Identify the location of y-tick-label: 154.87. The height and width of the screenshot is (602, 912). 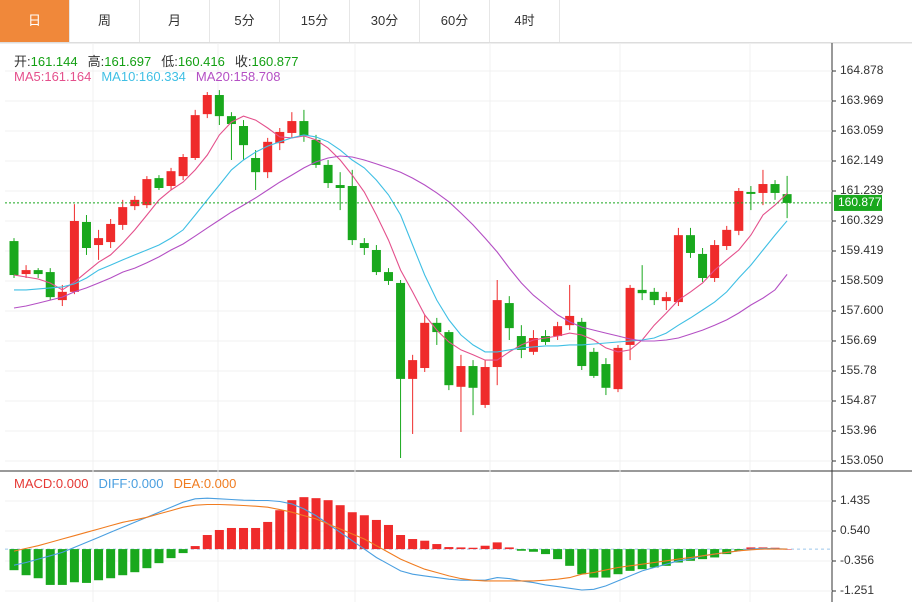
(858, 400).